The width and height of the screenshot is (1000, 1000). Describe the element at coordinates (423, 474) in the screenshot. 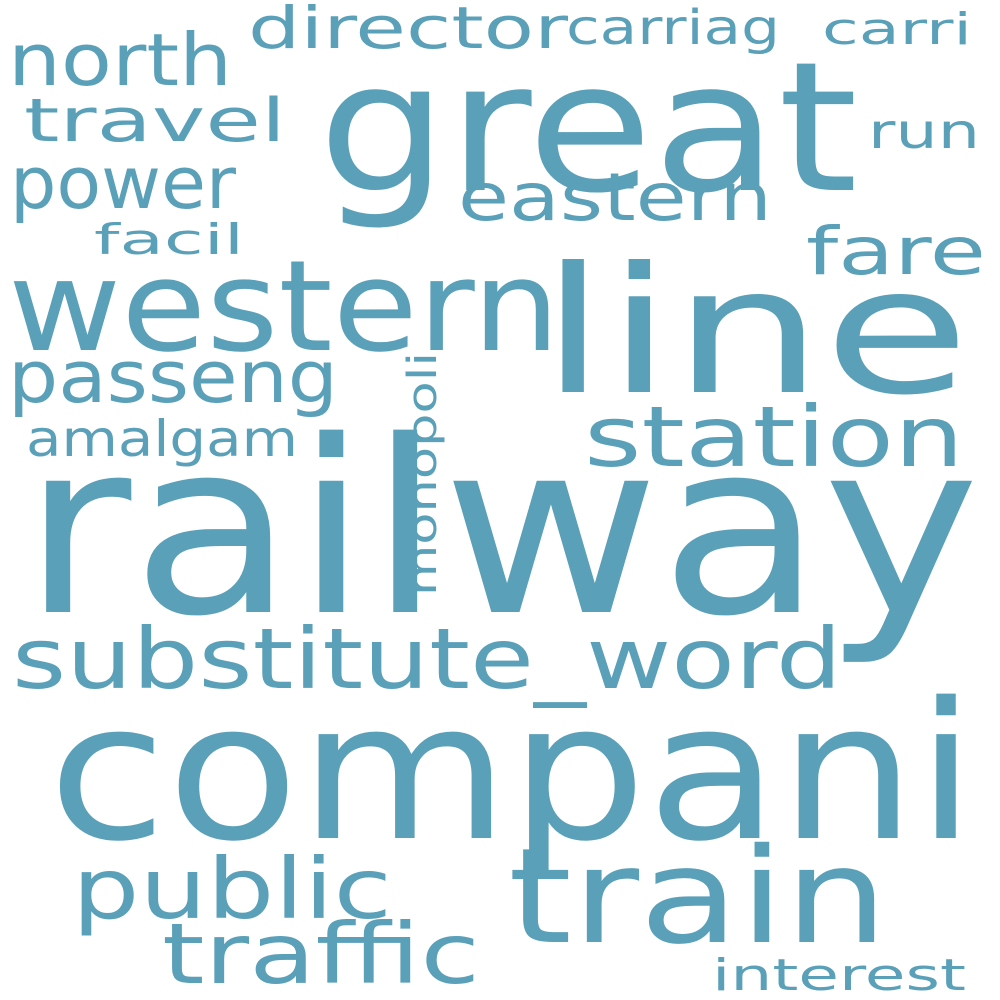

I see `word-monopoli: monopoli` at that location.